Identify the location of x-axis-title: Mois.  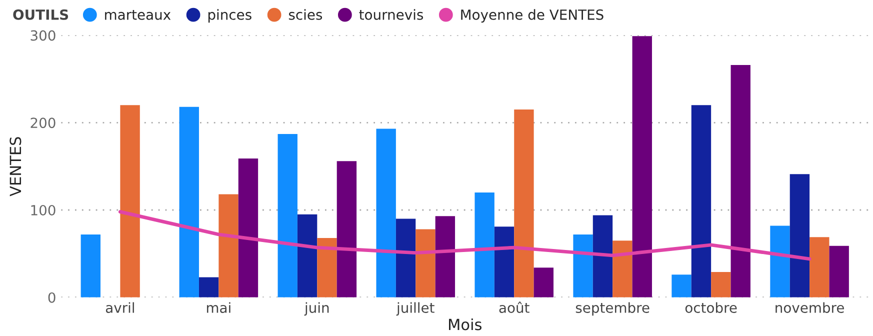
(465, 324).